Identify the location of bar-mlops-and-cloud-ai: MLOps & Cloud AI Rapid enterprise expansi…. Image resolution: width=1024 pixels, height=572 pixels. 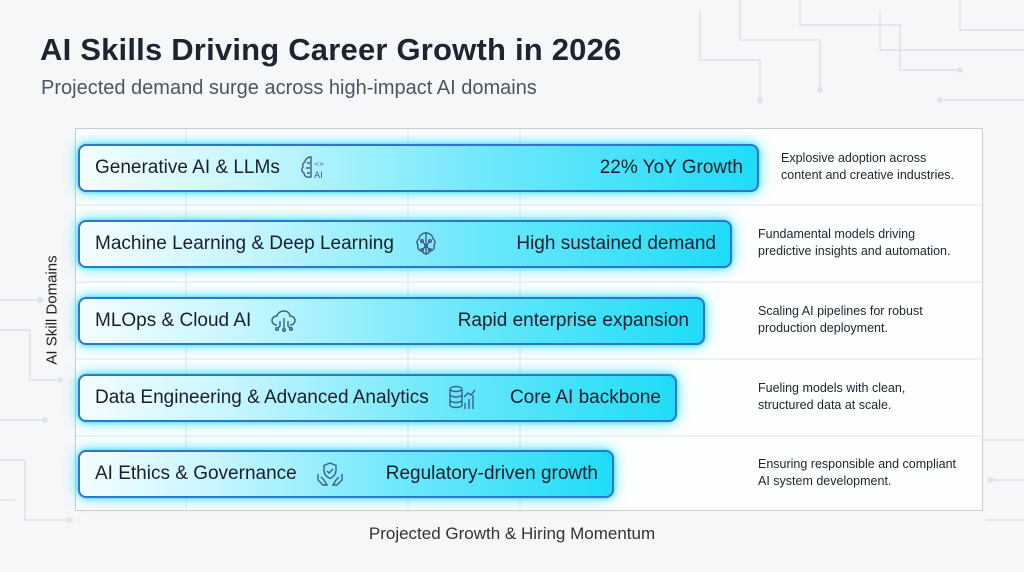
(391, 321).